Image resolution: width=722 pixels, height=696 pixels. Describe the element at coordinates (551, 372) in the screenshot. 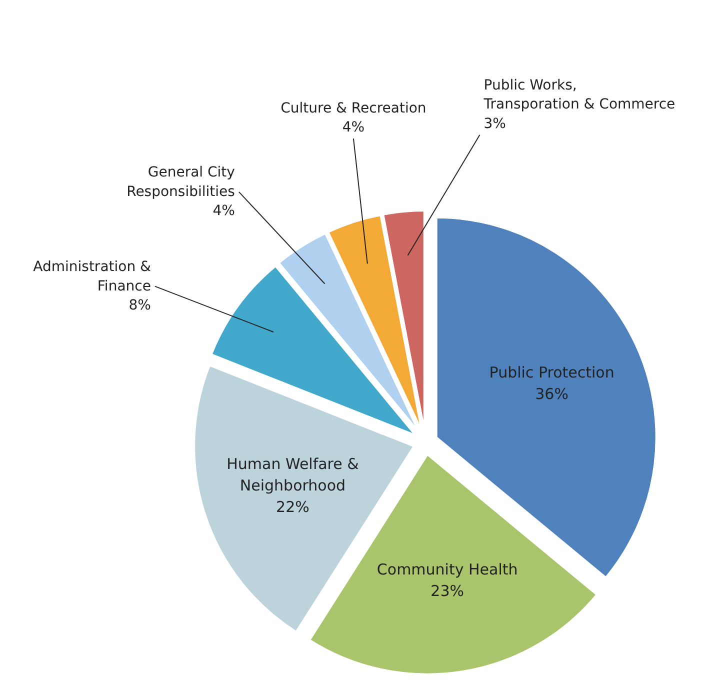

I see `slice-label: Public Protection` at that location.